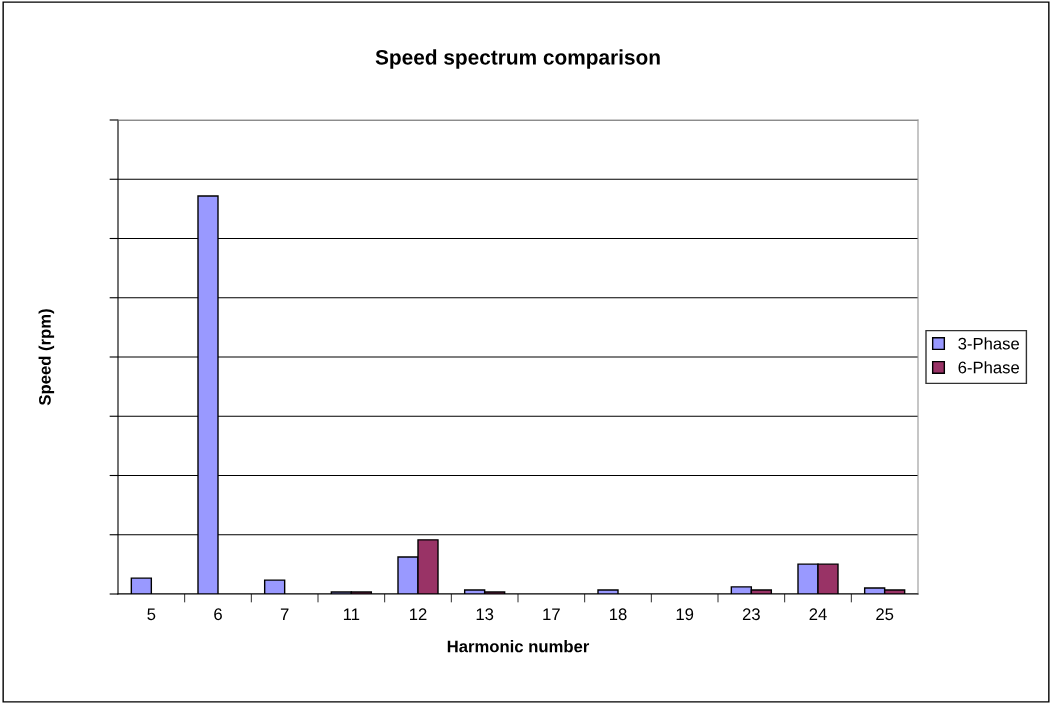 This screenshot has height=704, width=1052. What do you see at coordinates (818, 614) in the screenshot?
I see `x-tick-label: 24` at bounding box center [818, 614].